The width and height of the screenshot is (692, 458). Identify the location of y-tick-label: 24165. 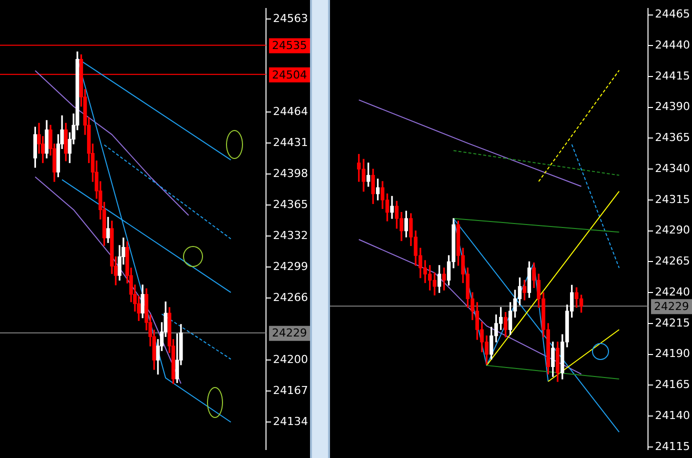
(672, 385).